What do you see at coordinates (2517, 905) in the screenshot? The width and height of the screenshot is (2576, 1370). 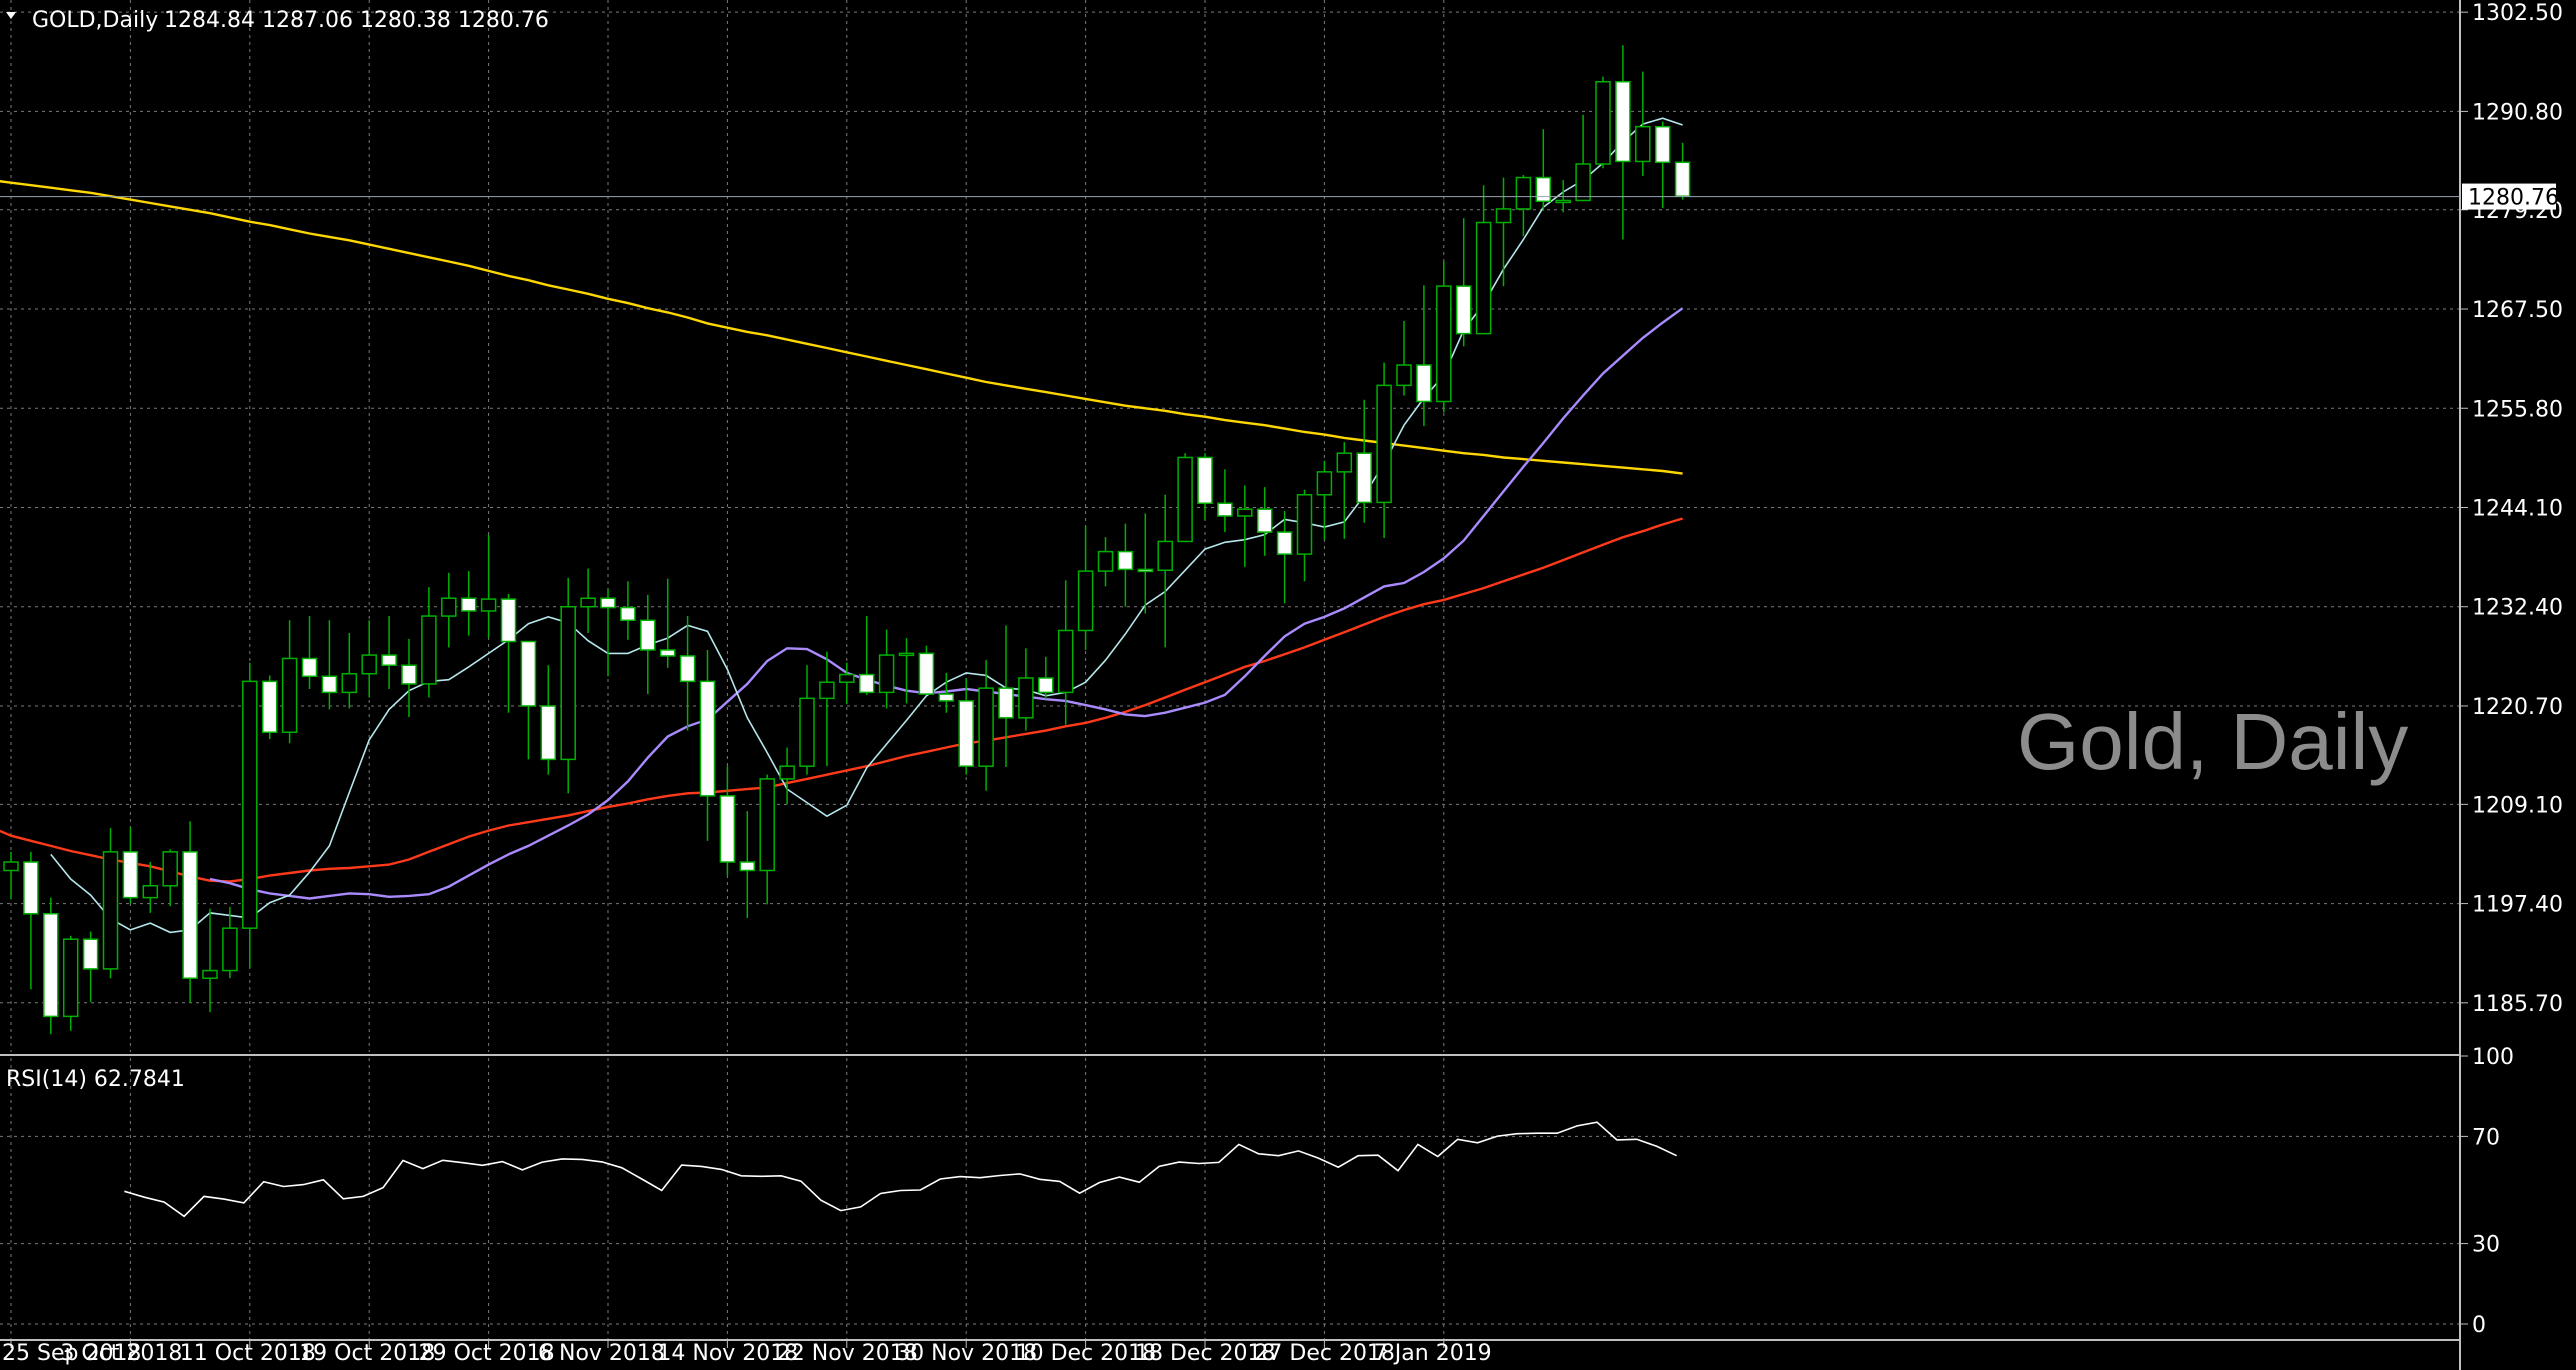 I see `price-tick-label: 1197.40` at bounding box center [2517, 905].